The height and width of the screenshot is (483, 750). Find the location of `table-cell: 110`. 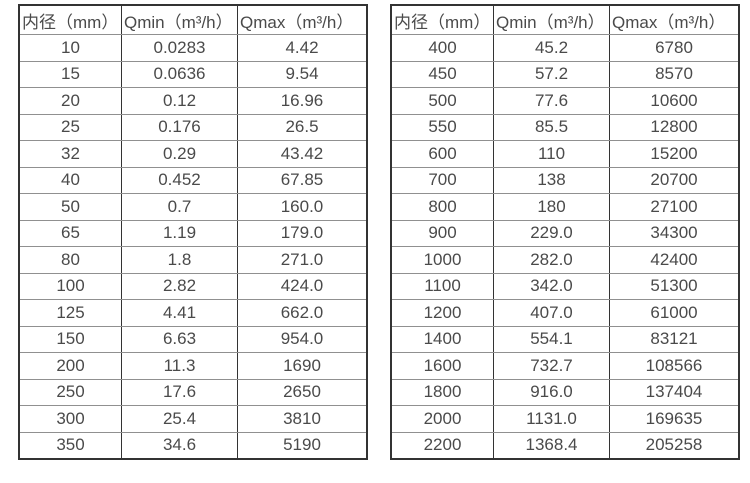

table-cell: 110 is located at coordinates (551, 154).